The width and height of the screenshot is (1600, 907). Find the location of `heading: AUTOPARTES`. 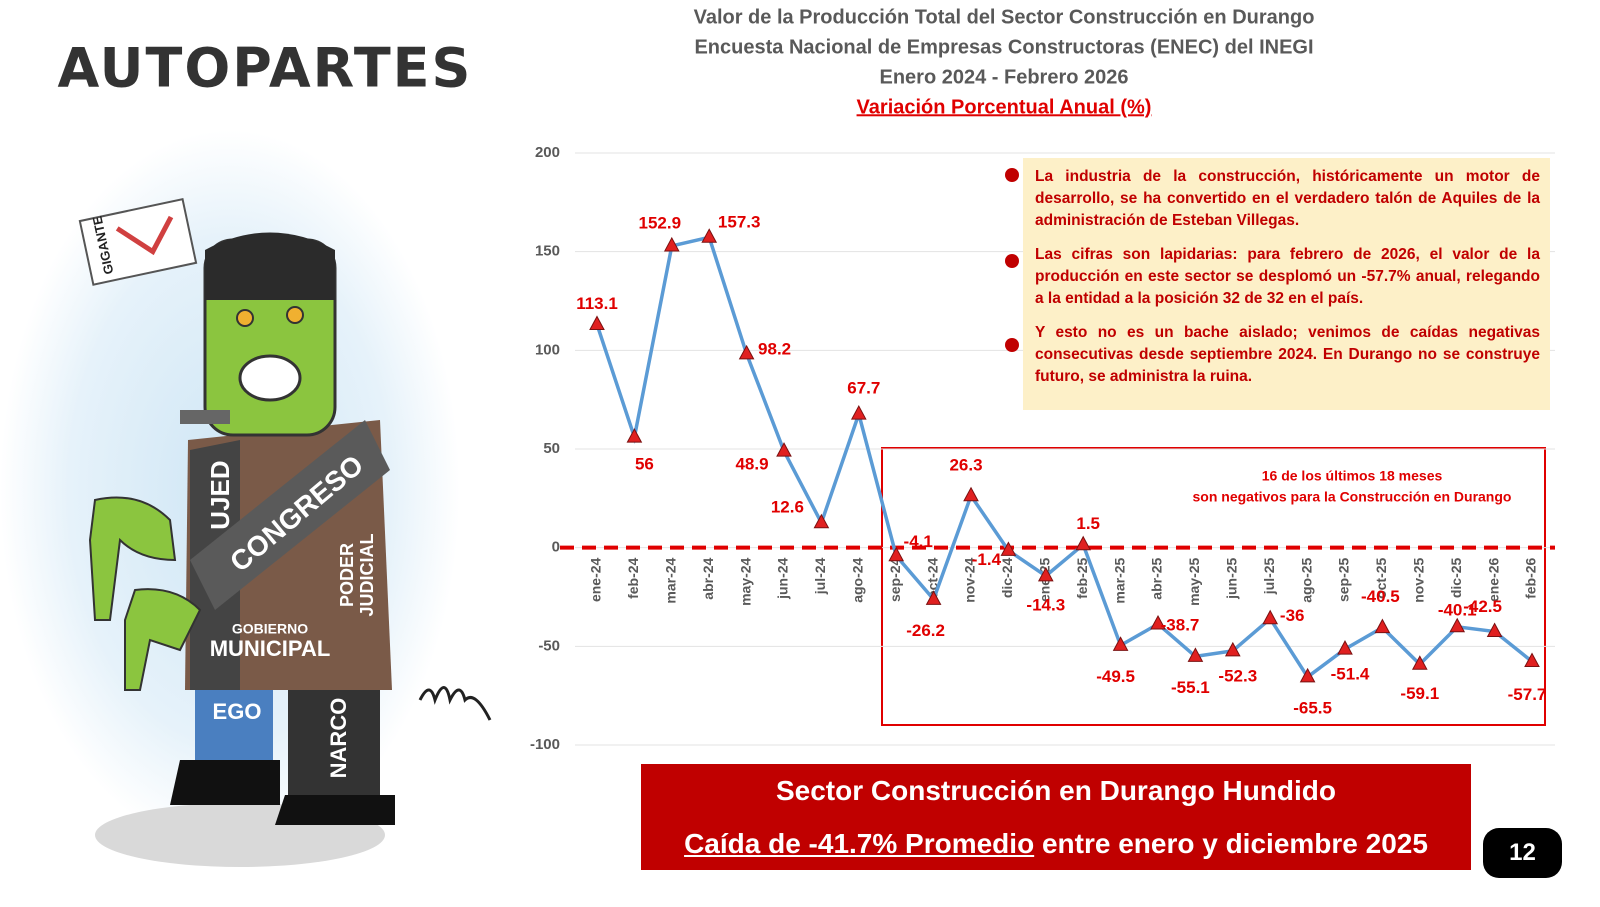

heading: AUTOPARTES is located at coordinates (265, 68).